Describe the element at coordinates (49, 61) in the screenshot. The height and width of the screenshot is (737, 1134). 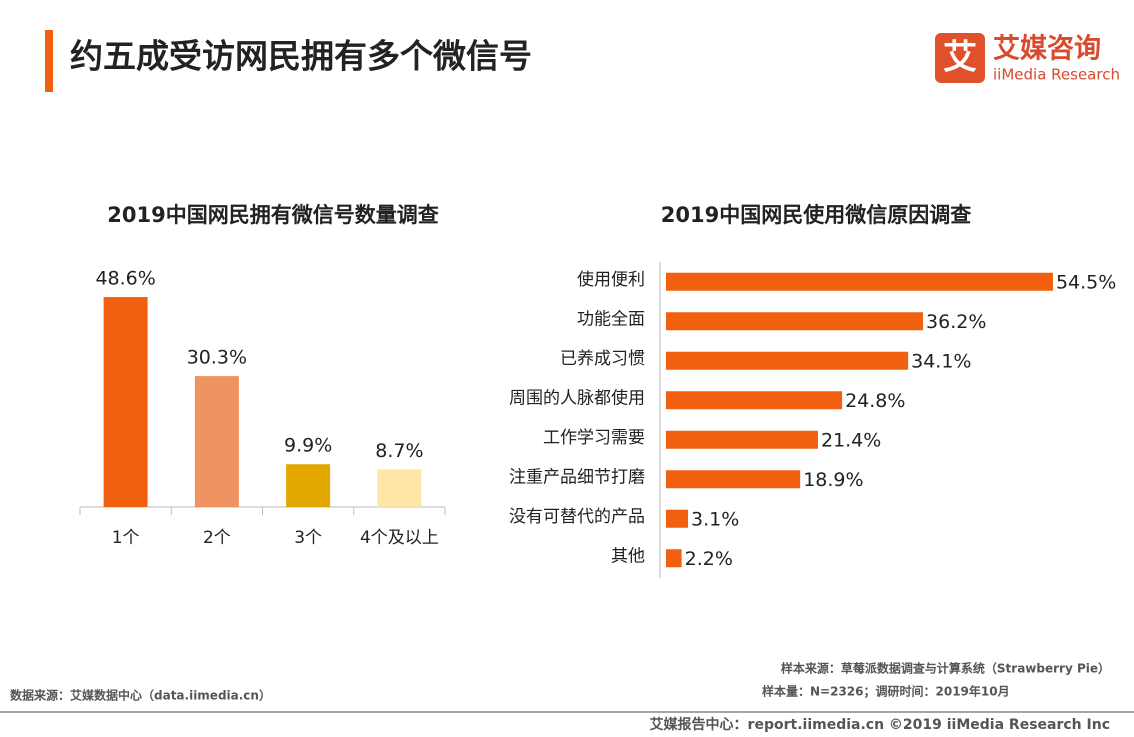
I see `title-accent` at that location.